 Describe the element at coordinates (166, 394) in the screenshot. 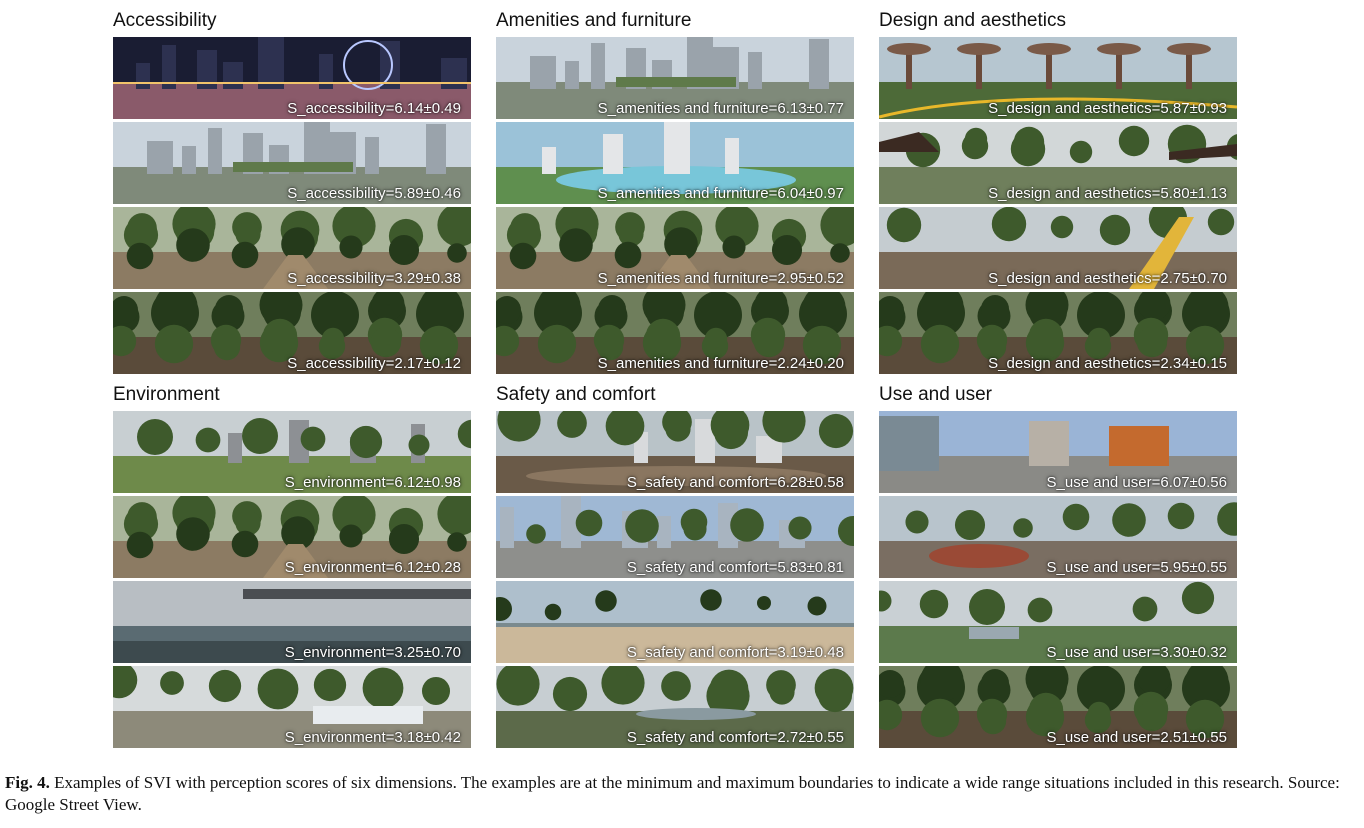

I see `group-title: Environment` at that location.